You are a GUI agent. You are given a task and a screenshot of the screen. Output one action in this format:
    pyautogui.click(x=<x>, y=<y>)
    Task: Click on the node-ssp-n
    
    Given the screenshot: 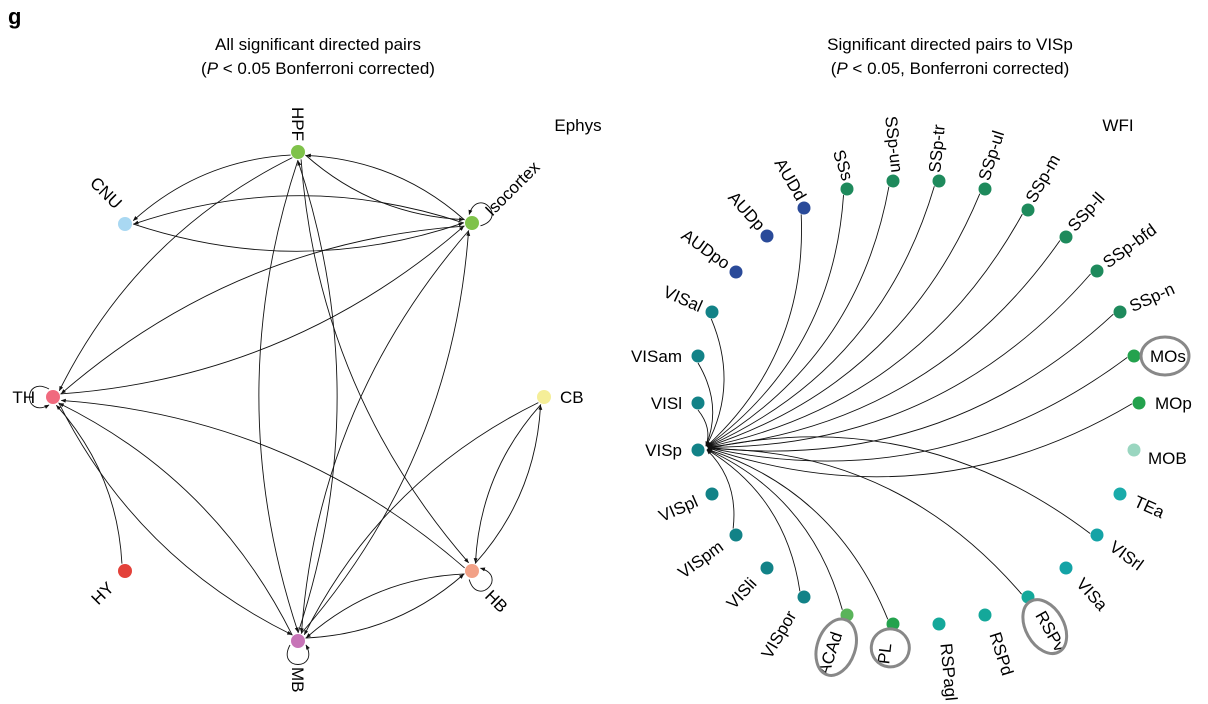 What is the action you would take?
    pyautogui.click(x=1120, y=312)
    